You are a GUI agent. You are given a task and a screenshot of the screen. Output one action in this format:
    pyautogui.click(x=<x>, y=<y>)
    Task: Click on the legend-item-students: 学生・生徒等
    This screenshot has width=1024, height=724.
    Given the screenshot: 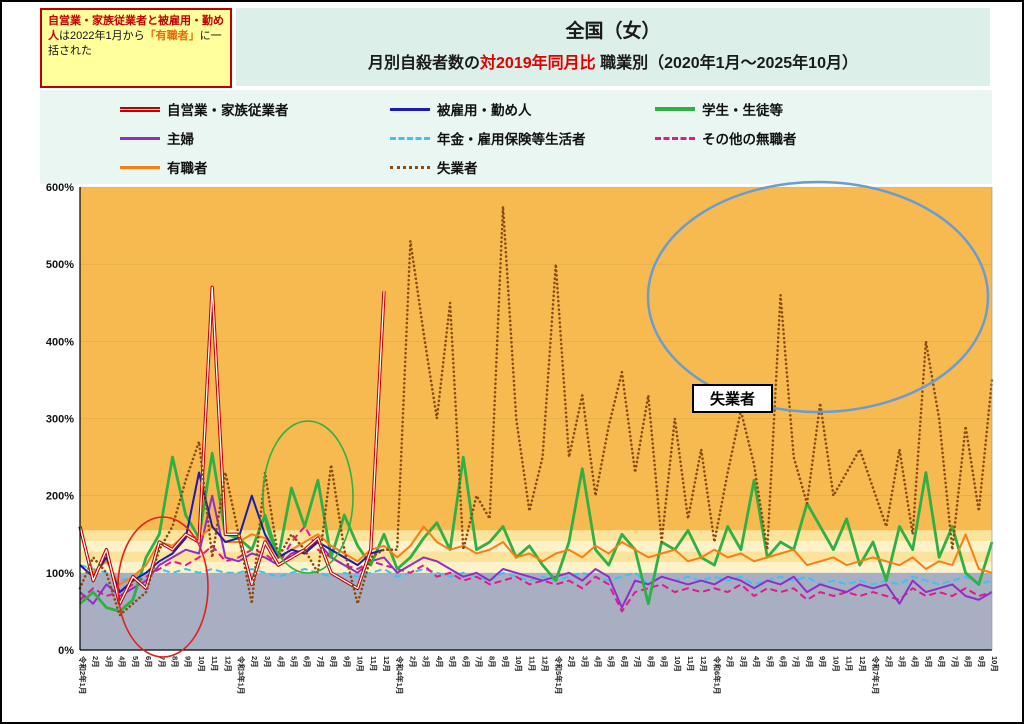 What is the action you would take?
    pyautogui.click(x=805, y=109)
    